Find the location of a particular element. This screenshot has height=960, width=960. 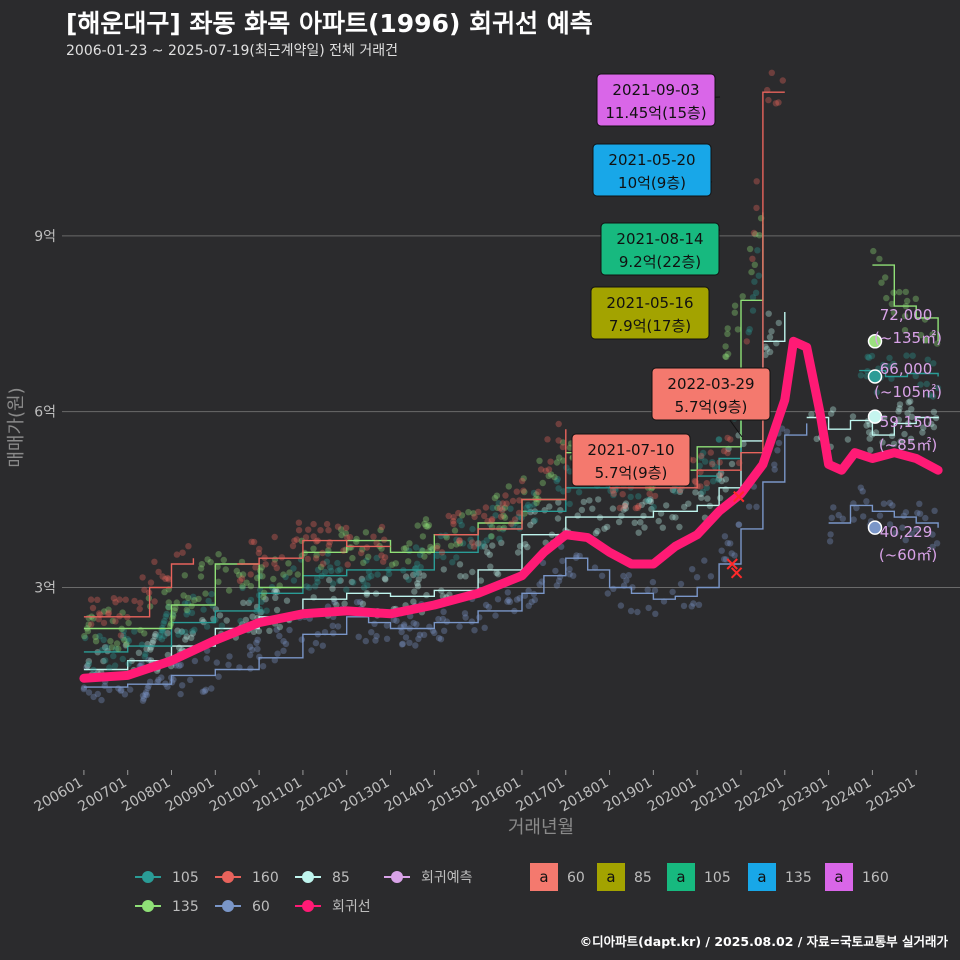

legend-box-label: 85 is located at coordinates (643, 878).